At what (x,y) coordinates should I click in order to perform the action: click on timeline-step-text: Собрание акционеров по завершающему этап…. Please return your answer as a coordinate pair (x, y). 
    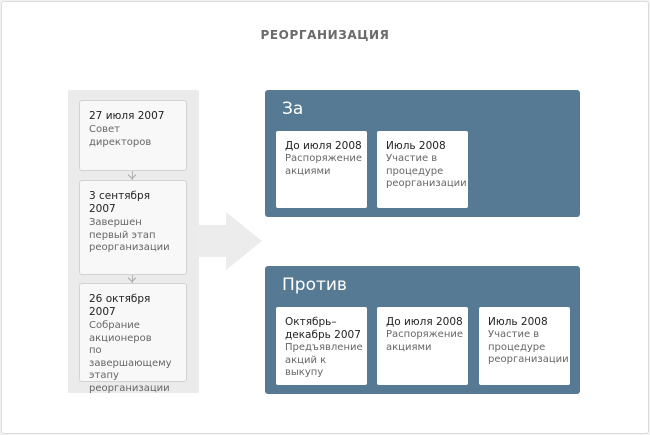
    Looking at the image, I should click on (130, 357).